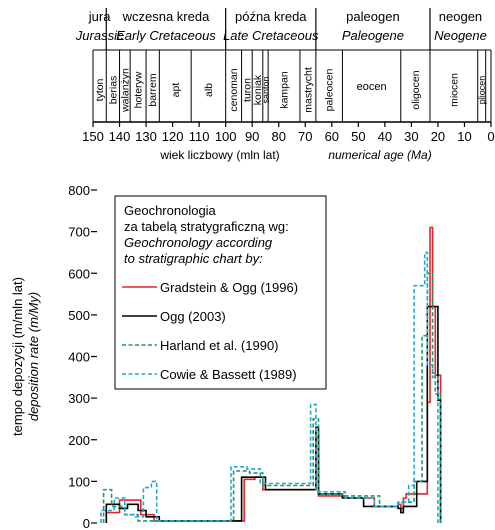 The width and height of the screenshot is (495, 530). What do you see at coordinates (170, 210) in the screenshot?
I see `legend-title-pl: Geochronologia` at bounding box center [170, 210].